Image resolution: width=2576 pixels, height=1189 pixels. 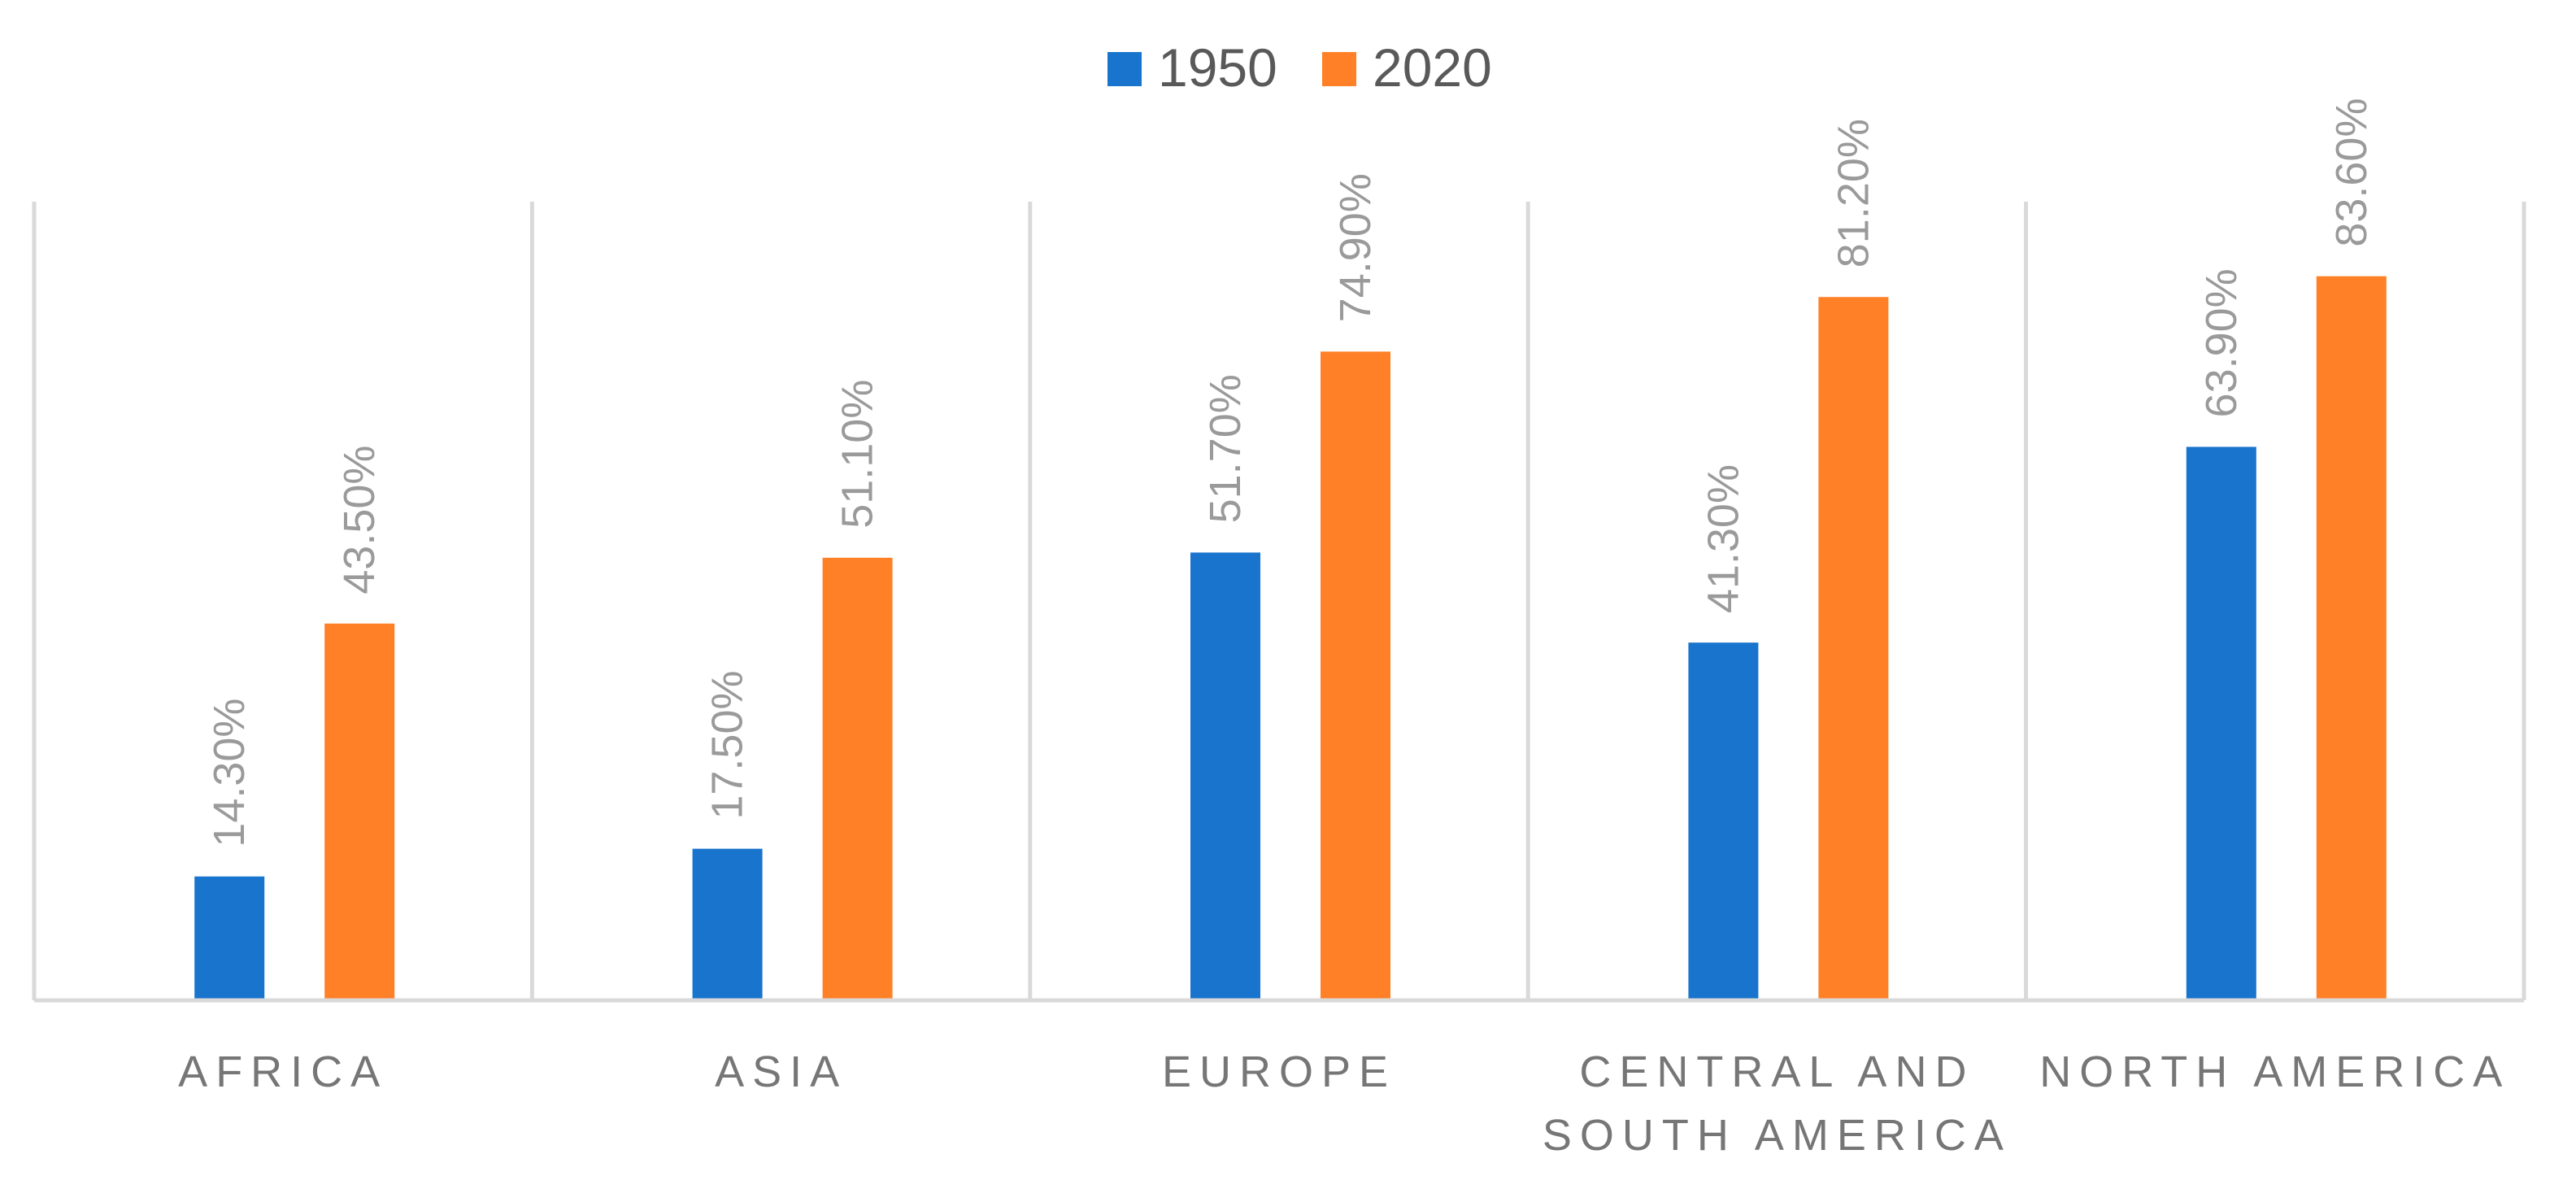 What do you see at coordinates (1339, 69) in the screenshot?
I see `legend-swatch-2020` at bounding box center [1339, 69].